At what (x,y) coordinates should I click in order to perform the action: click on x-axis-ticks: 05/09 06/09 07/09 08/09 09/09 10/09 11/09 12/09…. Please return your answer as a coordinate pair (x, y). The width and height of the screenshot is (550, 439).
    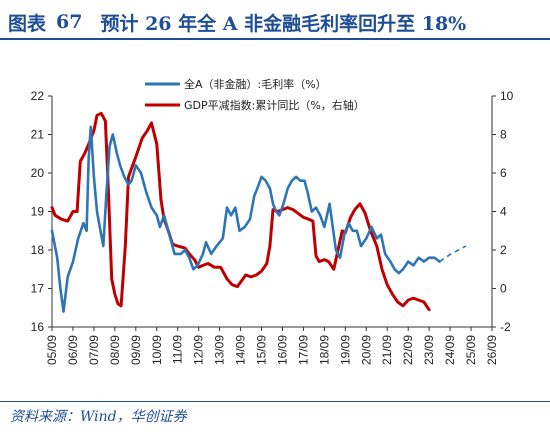
    Looking at the image, I should click on (272, 346).